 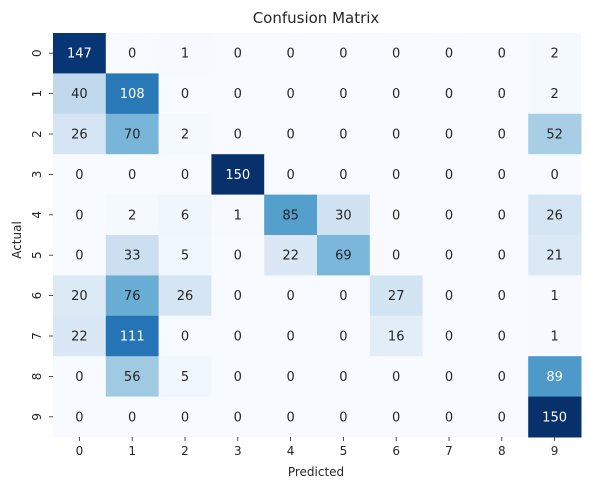 What do you see at coordinates (344, 451) in the screenshot?
I see `x-tick-label: 5` at bounding box center [344, 451].